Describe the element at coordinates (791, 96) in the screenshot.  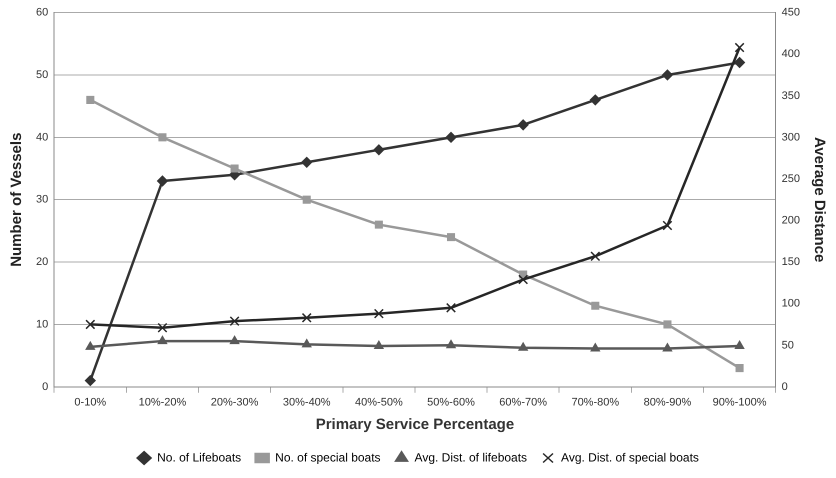
I see `y2-tick-label: 350` at that location.